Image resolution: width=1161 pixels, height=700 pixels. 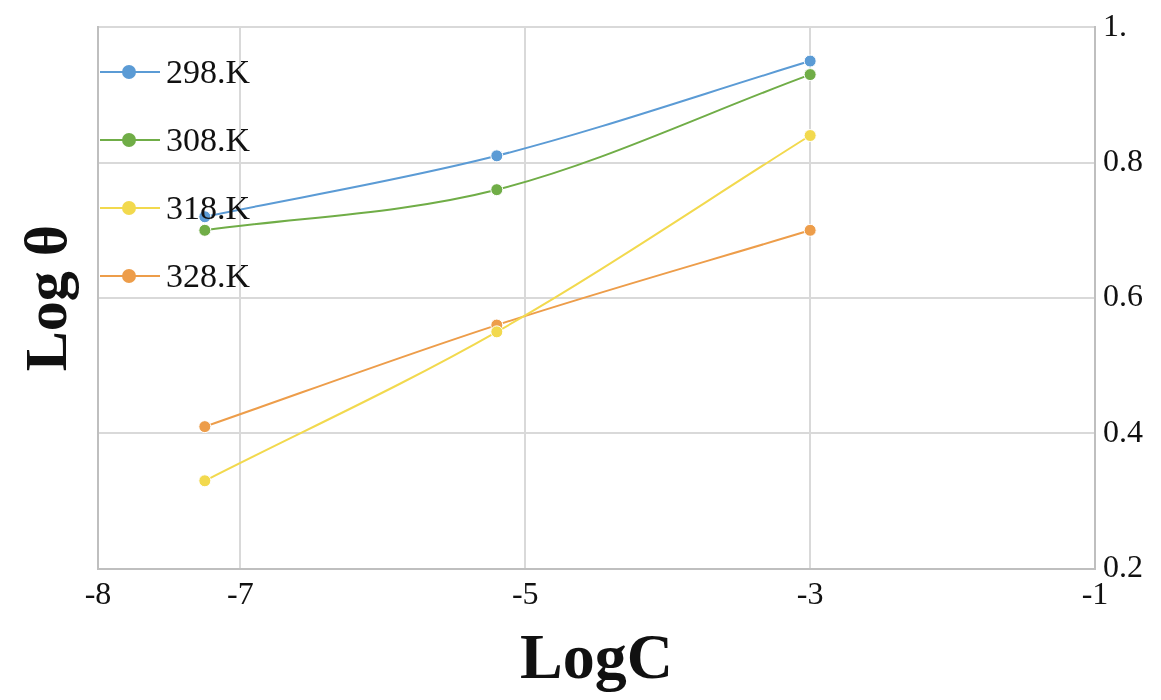 What do you see at coordinates (98, 593) in the screenshot?
I see `x-tick-label: -8` at bounding box center [98, 593].